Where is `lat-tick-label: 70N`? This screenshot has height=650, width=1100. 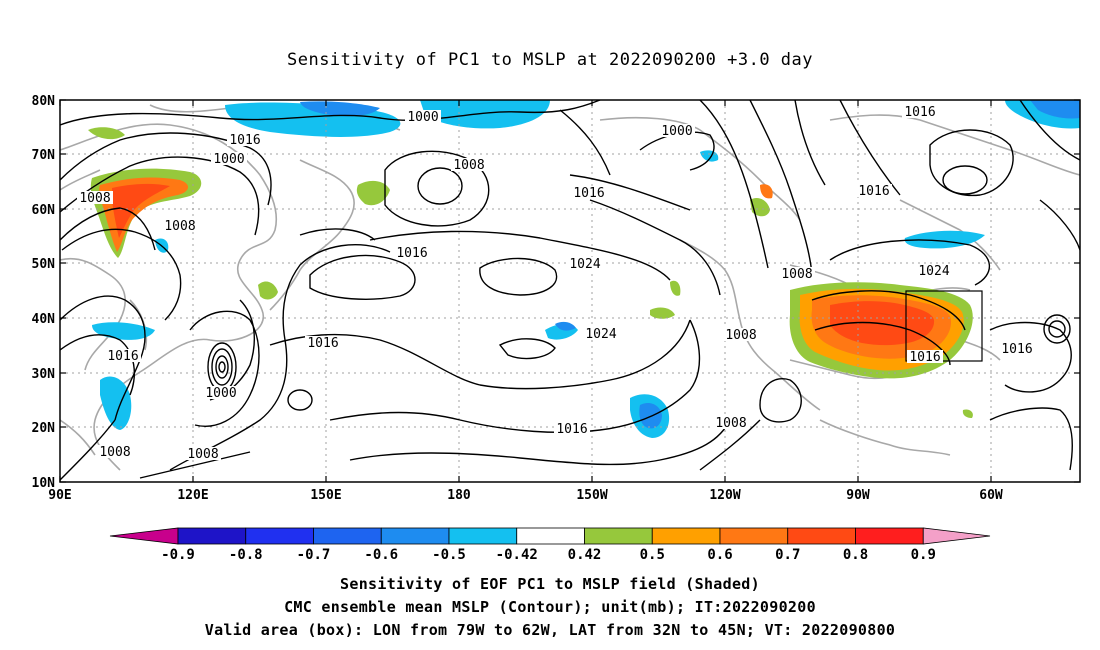 lat-tick-label: 70N is located at coordinates (44, 155).